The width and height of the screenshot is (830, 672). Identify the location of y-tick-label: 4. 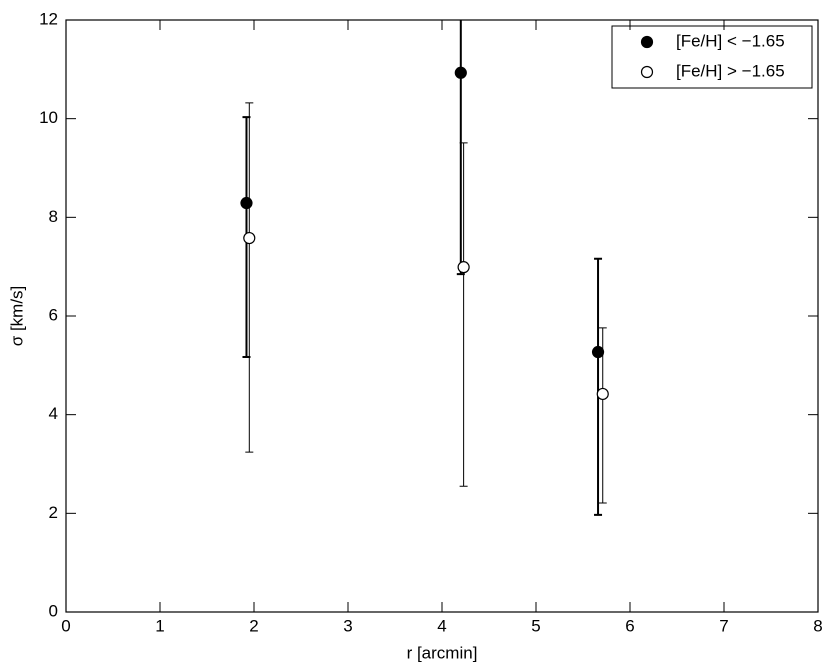
(53, 413).